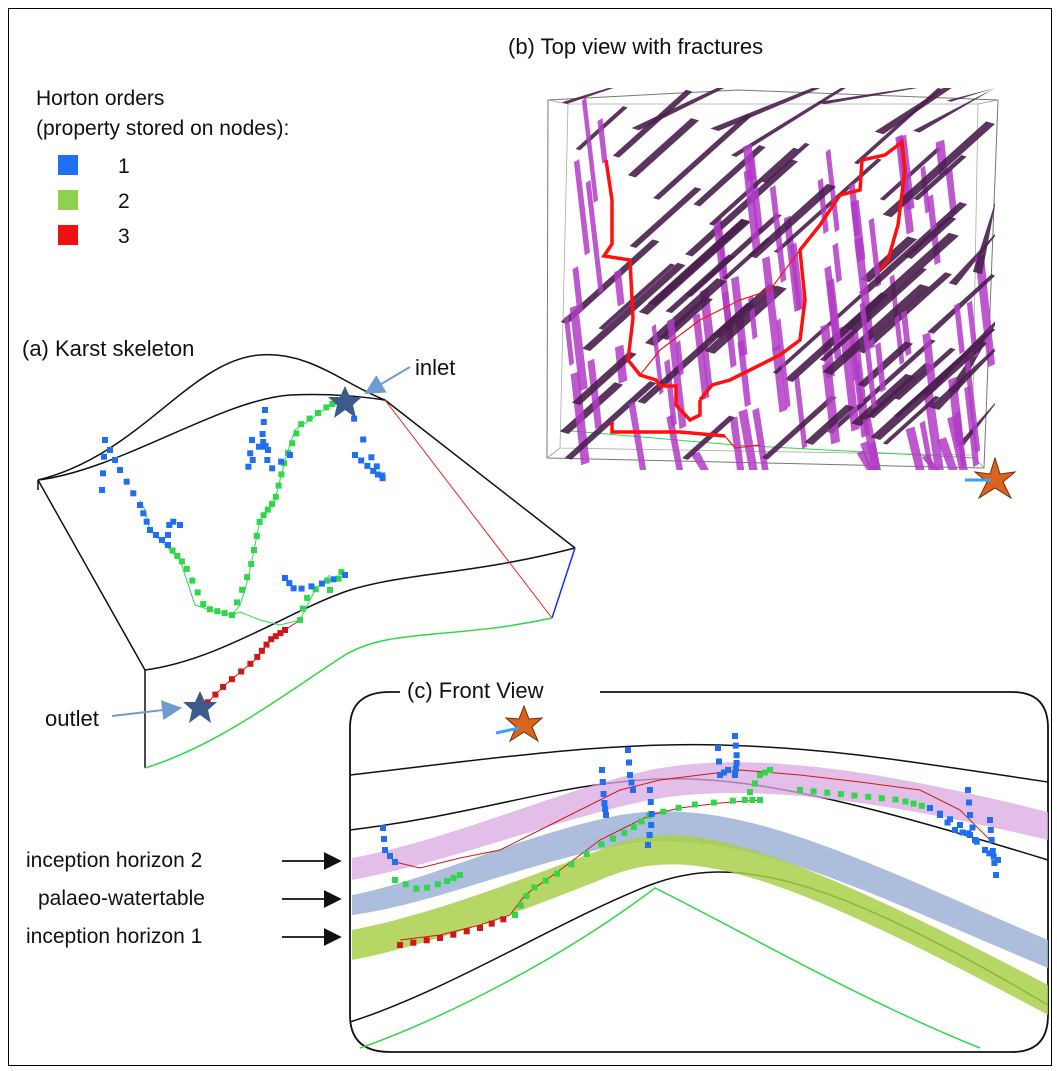  I want to click on inlet-arrow, so click(387, 380).